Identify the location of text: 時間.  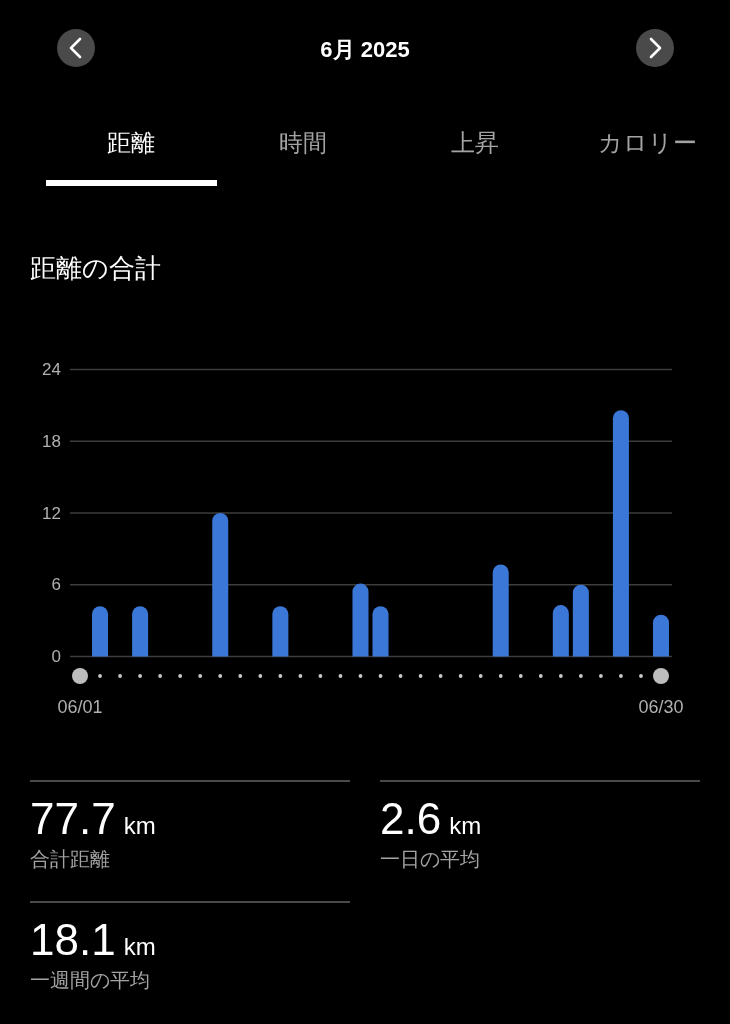
(303, 142).